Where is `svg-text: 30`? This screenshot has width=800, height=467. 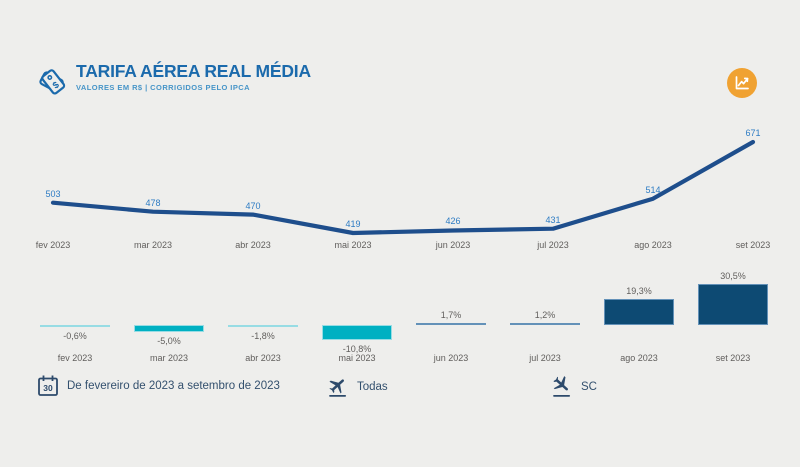
svg-text: 30 is located at coordinates (48, 388).